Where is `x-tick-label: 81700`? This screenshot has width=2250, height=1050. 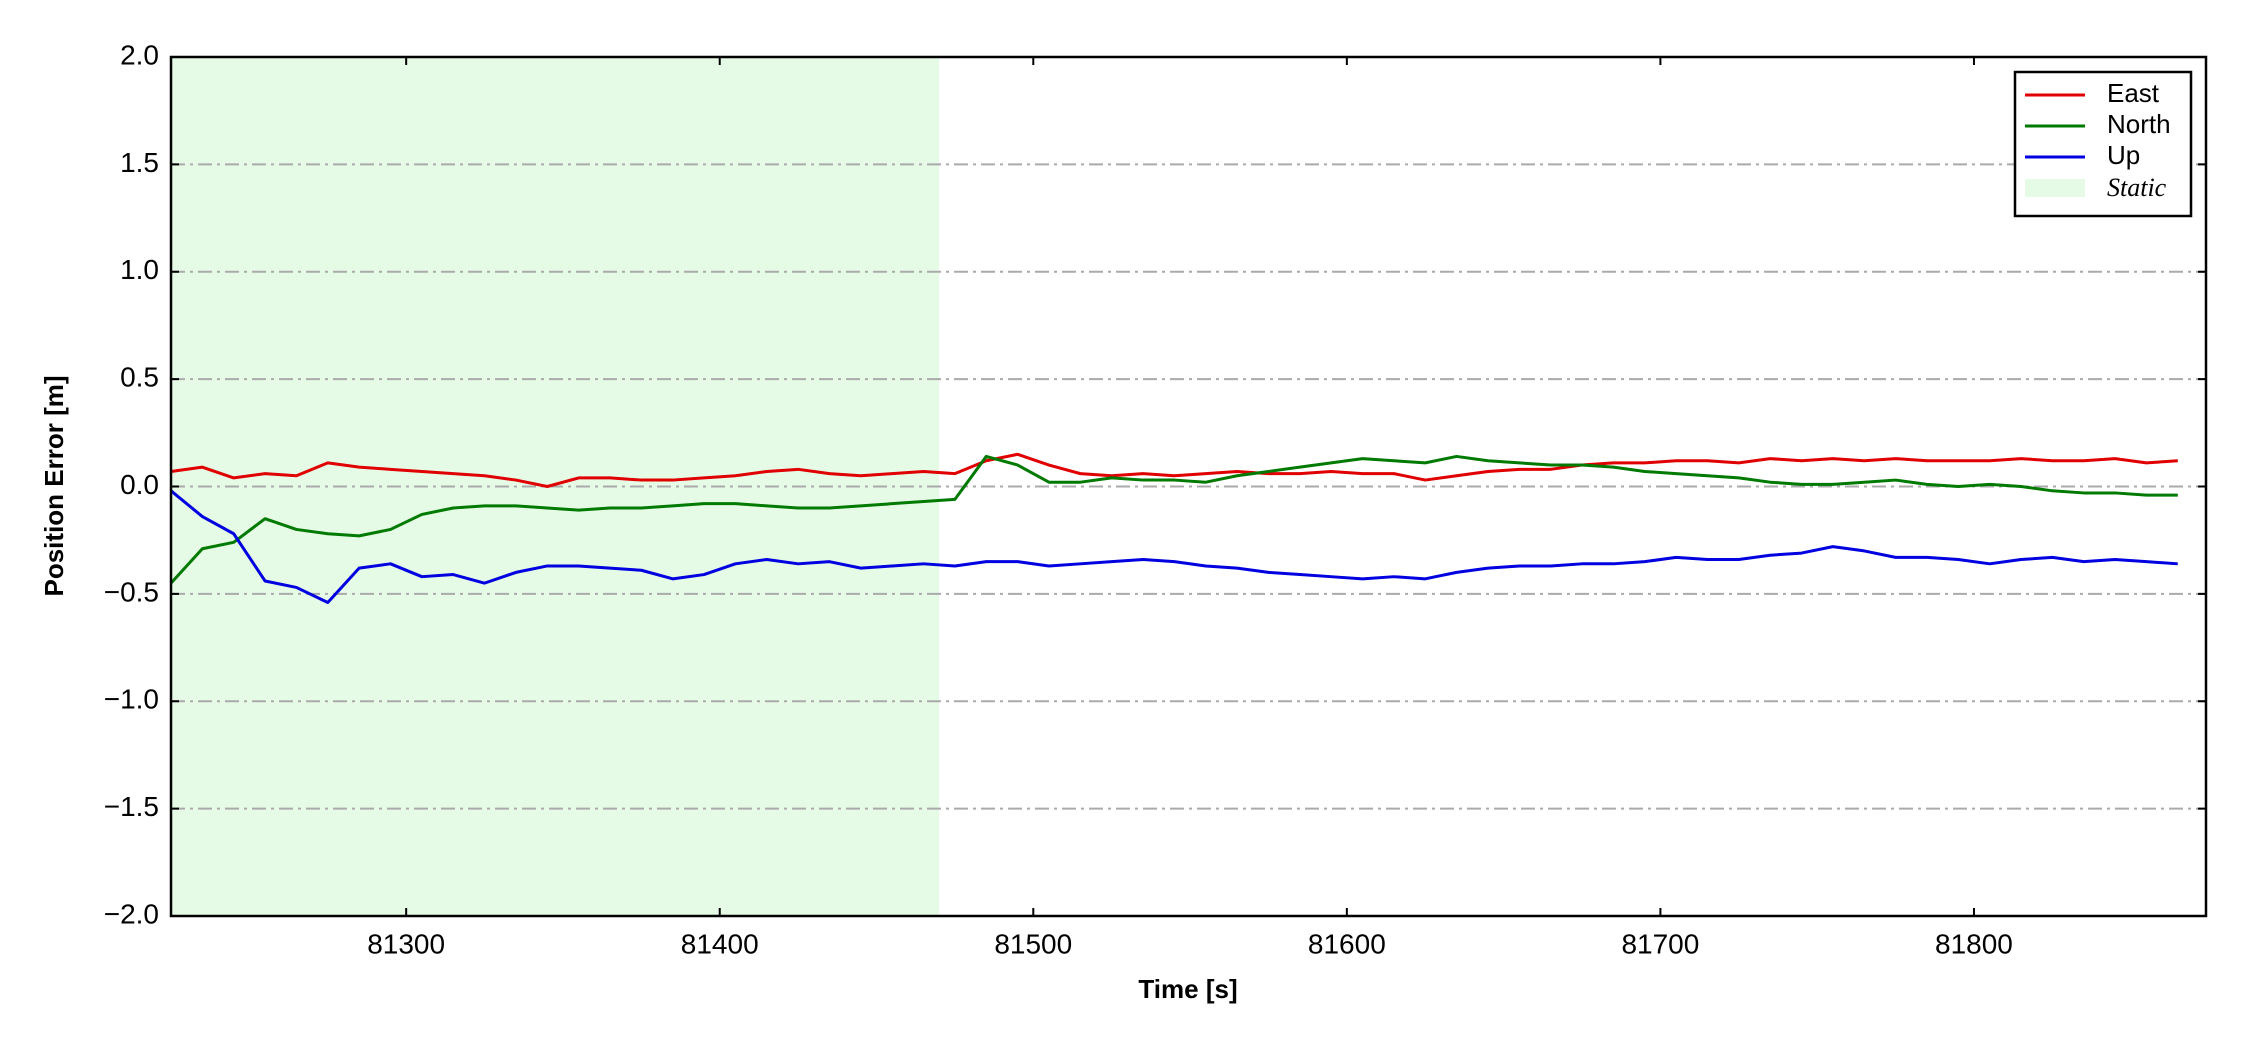
x-tick-label: 81700 is located at coordinates (1660, 943).